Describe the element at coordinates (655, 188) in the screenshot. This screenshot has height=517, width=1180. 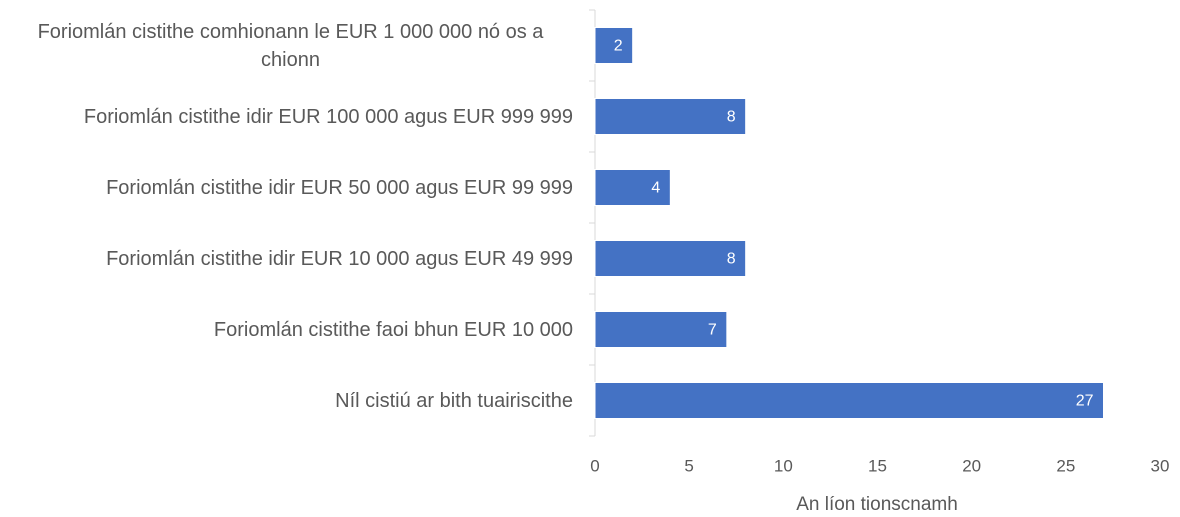
I see `value-label: 4` at that location.